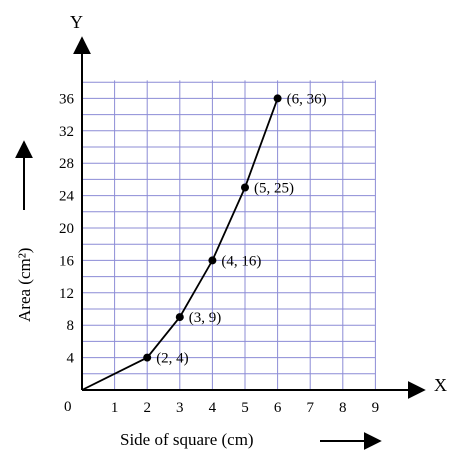 The height and width of the screenshot is (451, 449). What do you see at coordinates (278, 408) in the screenshot?
I see `x-tick-label: 6` at bounding box center [278, 408].